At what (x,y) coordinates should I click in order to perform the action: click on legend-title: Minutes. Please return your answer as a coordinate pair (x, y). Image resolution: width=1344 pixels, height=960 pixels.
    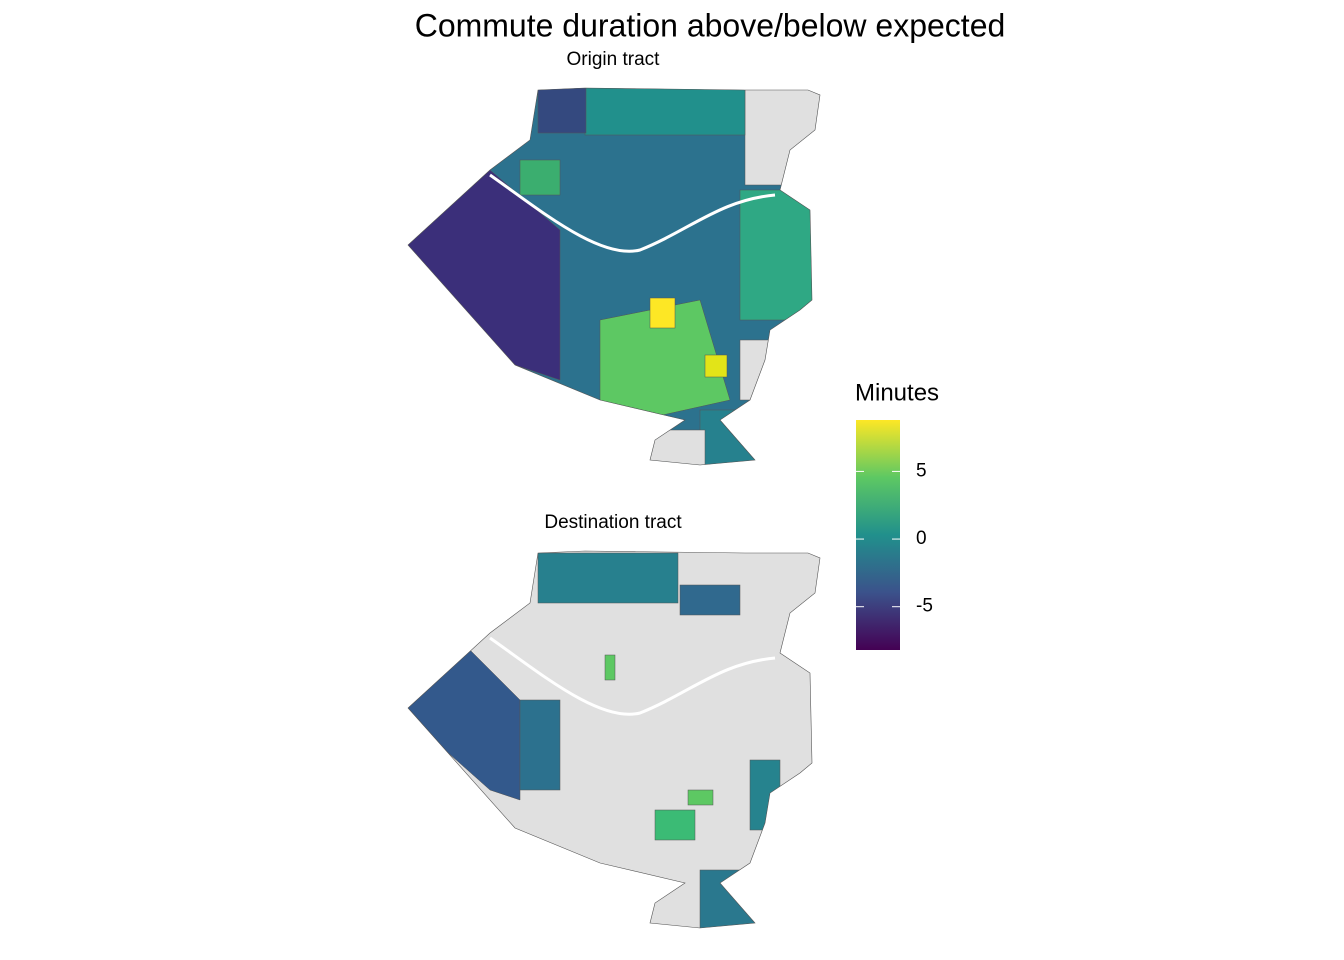
    Looking at the image, I should click on (897, 392).